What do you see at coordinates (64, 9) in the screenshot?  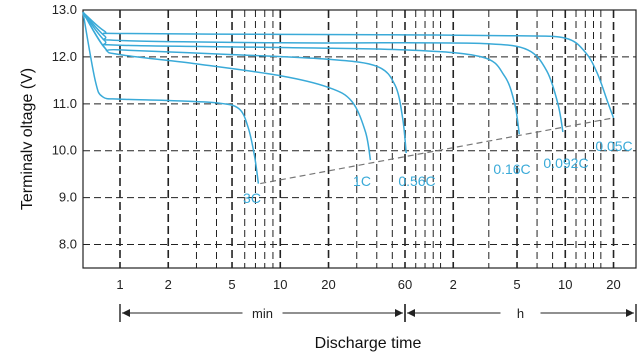 I see `y-tick-label: 13.0` at bounding box center [64, 9].